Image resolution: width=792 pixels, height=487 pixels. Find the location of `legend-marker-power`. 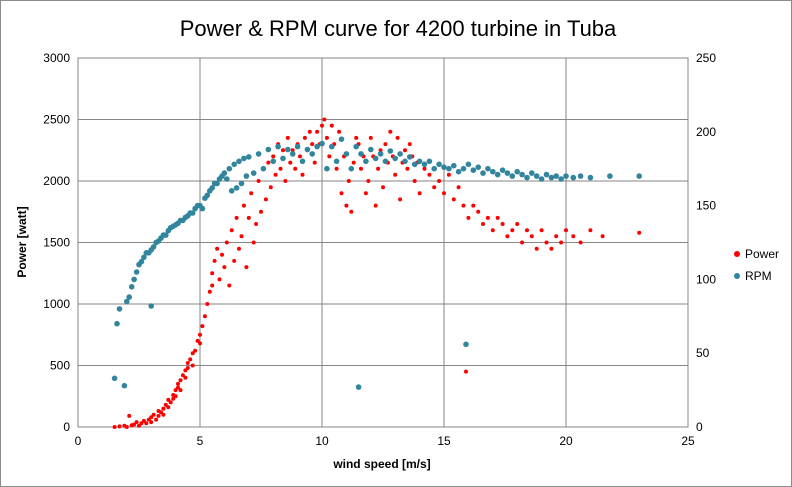

legend-marker-power is located at coordinates (737, 254).